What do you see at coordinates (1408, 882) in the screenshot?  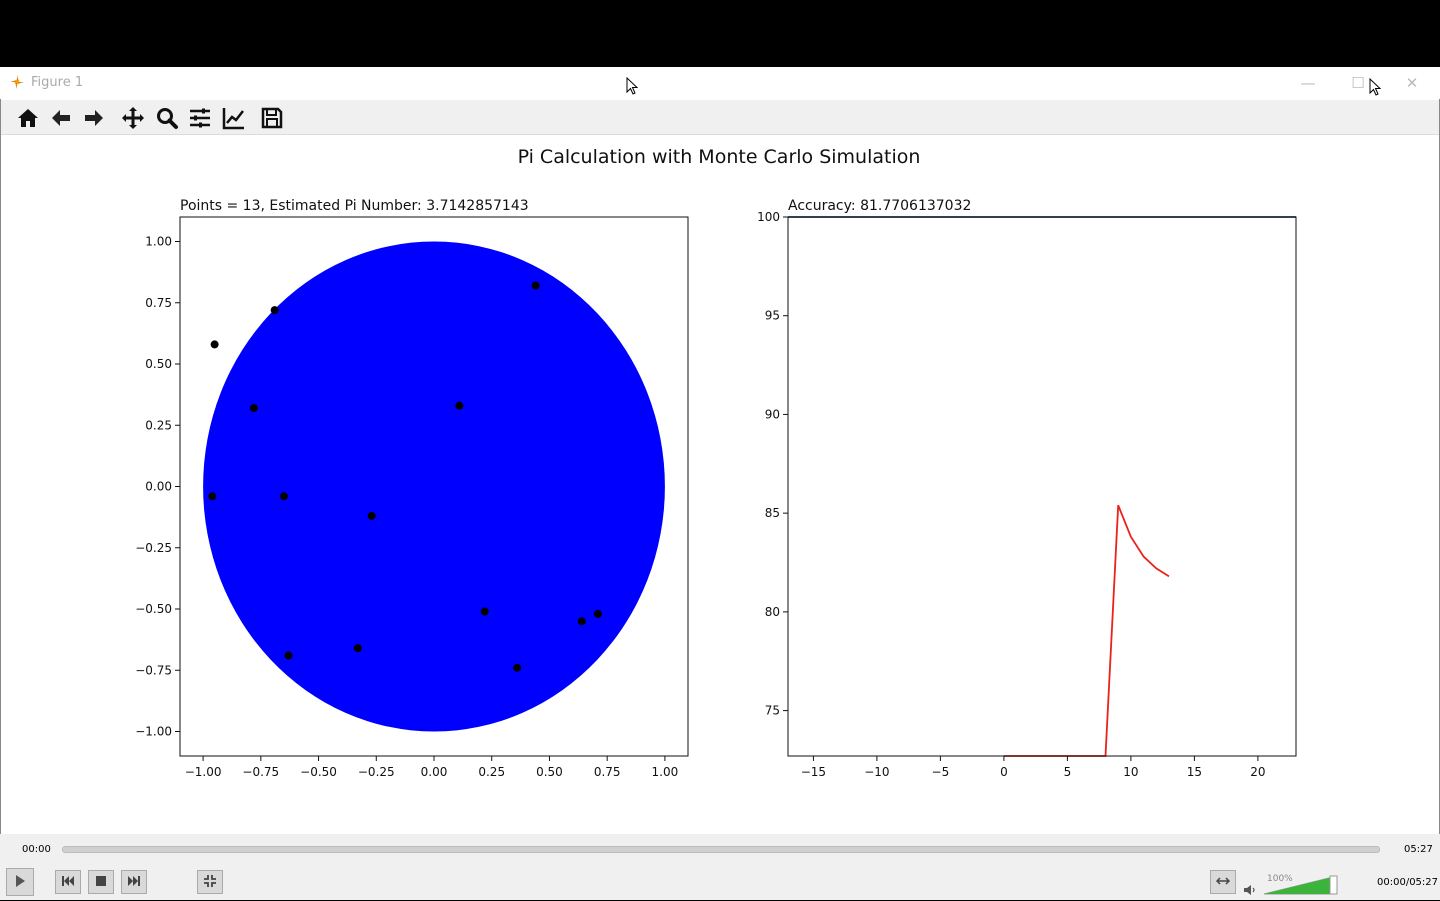 I see `time-readout: 00:00/05:27` at bounding box center [1408, 882].